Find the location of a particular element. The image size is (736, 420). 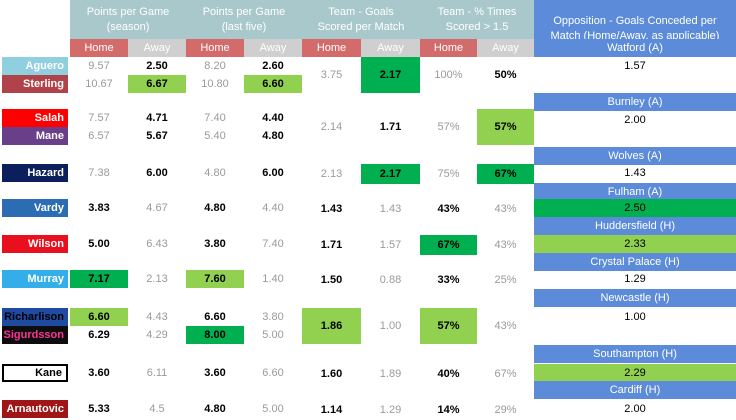

team-pct-home: 43% is located at coordinates (448, 208).